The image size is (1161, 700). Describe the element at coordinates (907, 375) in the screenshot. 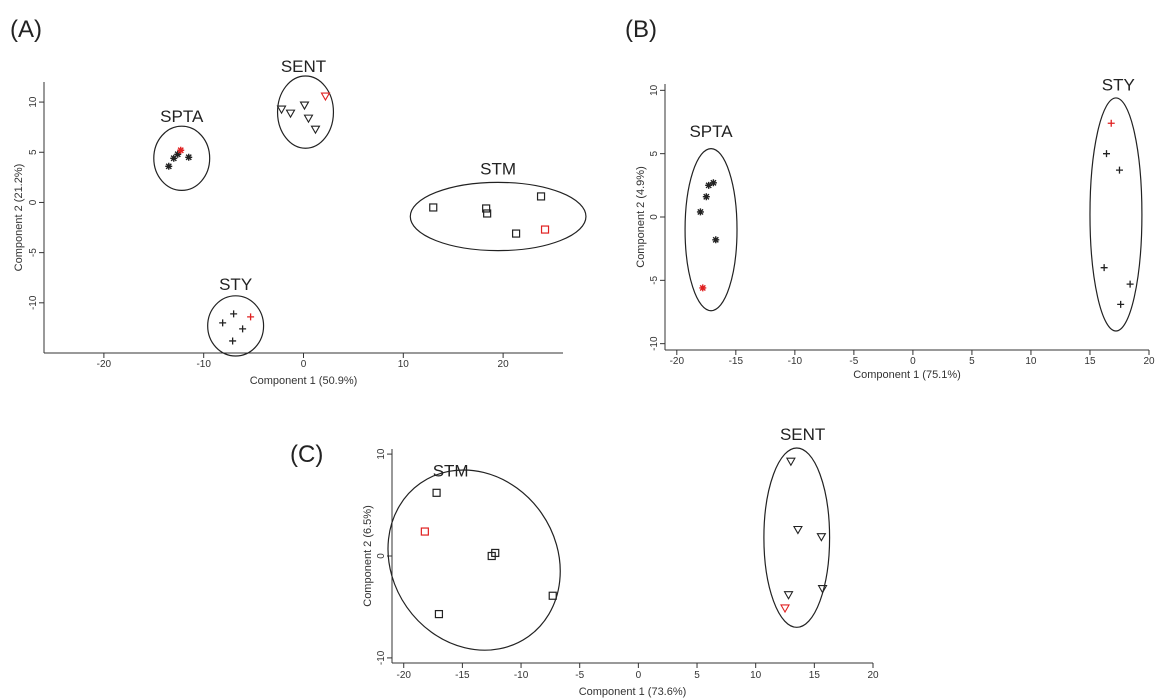

I see `x-axis-title: Component 1 (75.1%)` at that location.